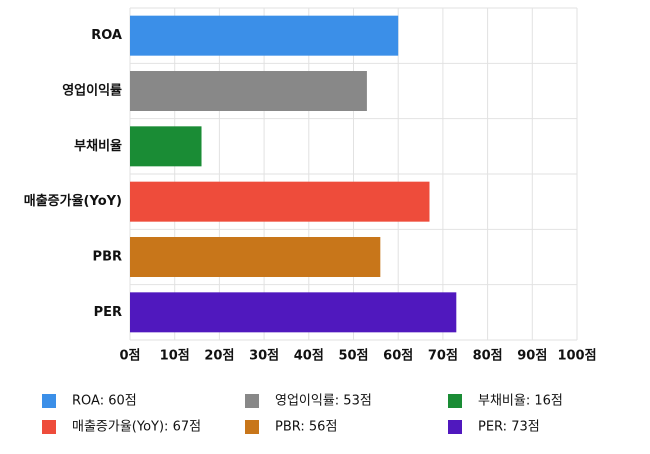 The image size is (650, 454). I want to click on y-tick-label: 매출증가율(YoY), so click(73, 201).